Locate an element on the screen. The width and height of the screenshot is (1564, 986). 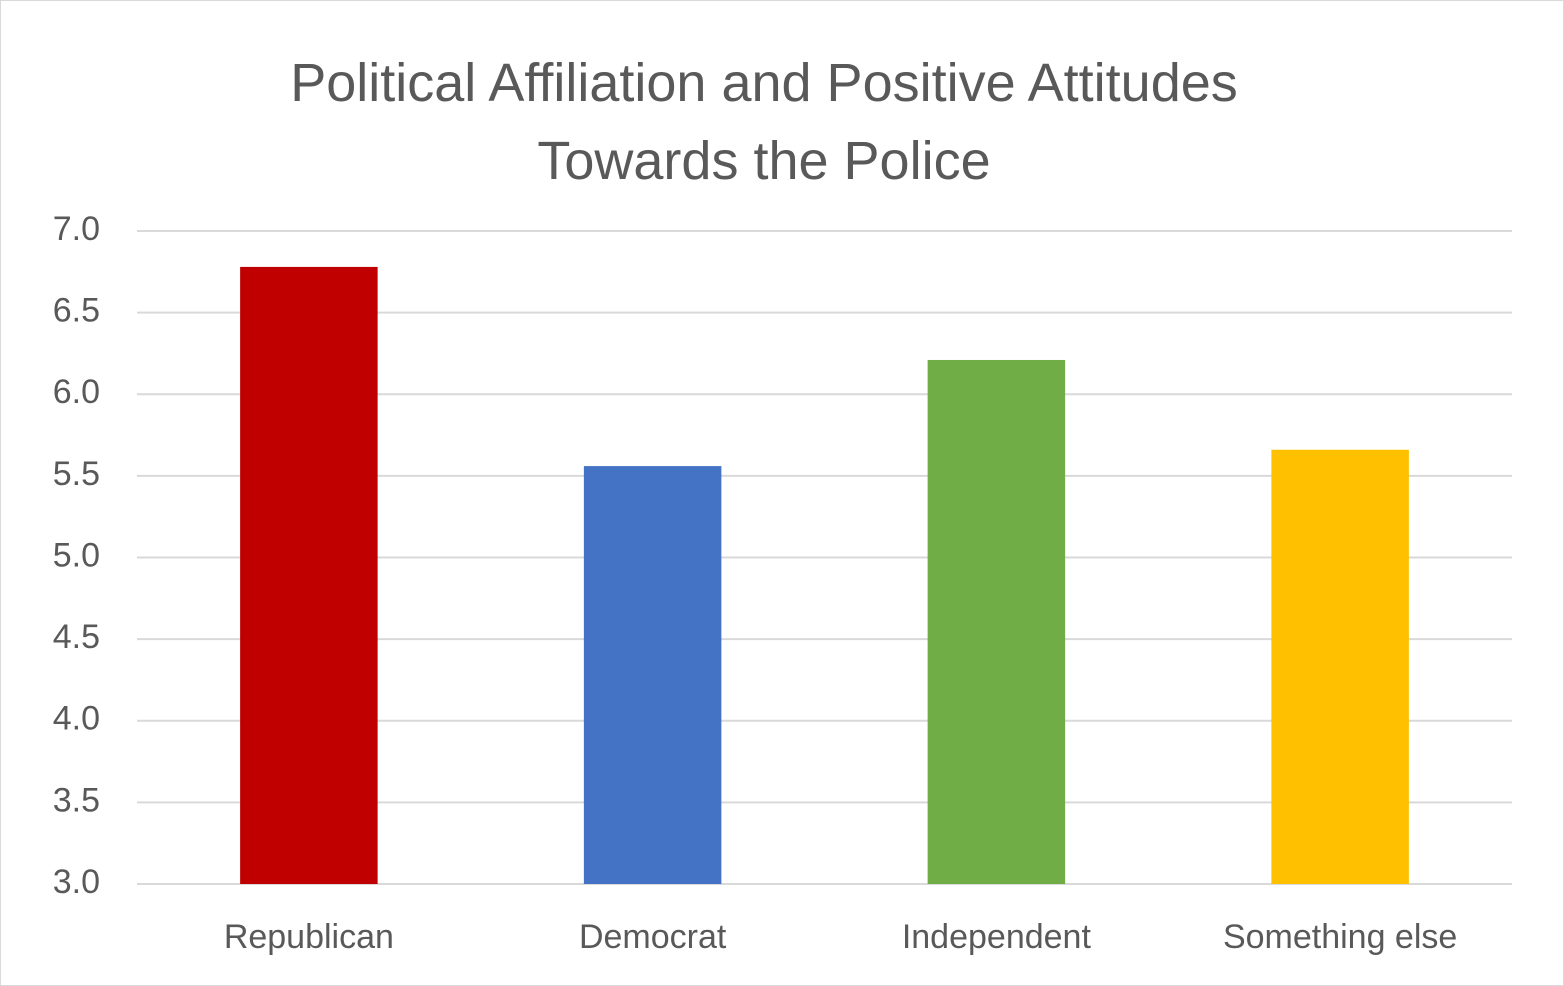
y-tick-label: 7.0 is located at coordinates (76, 229).